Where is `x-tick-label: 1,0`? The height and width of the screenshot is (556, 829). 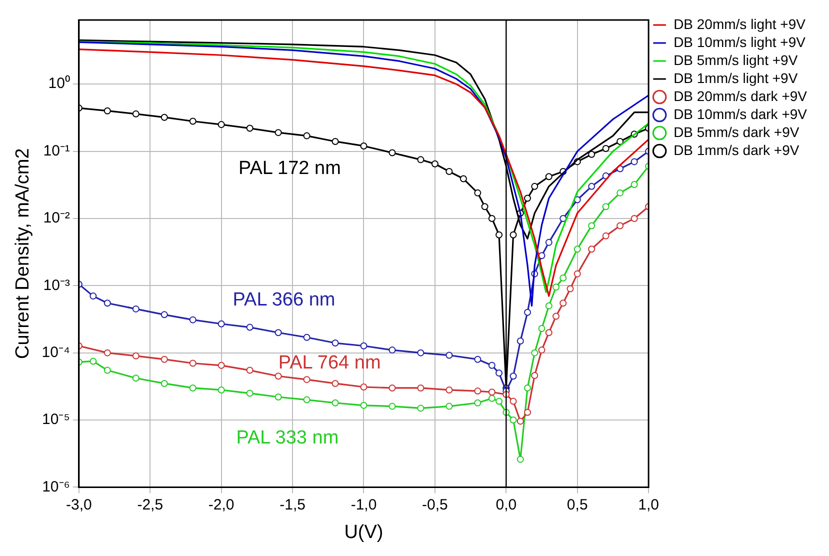
x-tick-label: 1,0 is located at coordinates (648, 505).